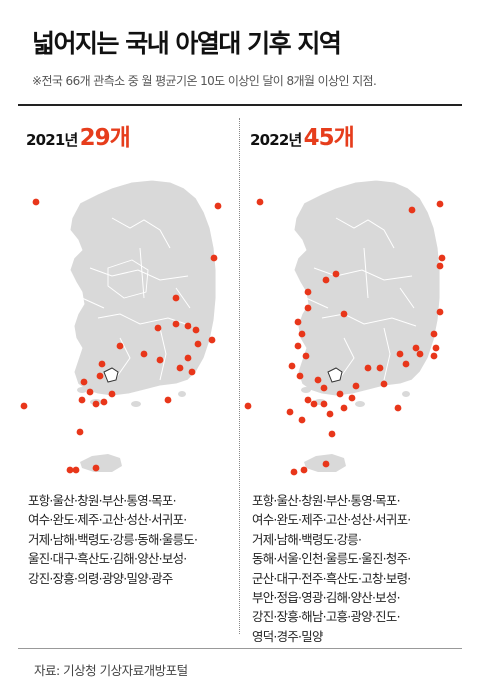 This screenshot has height=699, width=480. What do you see at coordinates (240, 105) in the screenshot?
I see `top-rule` at bounding box center [240, 105].